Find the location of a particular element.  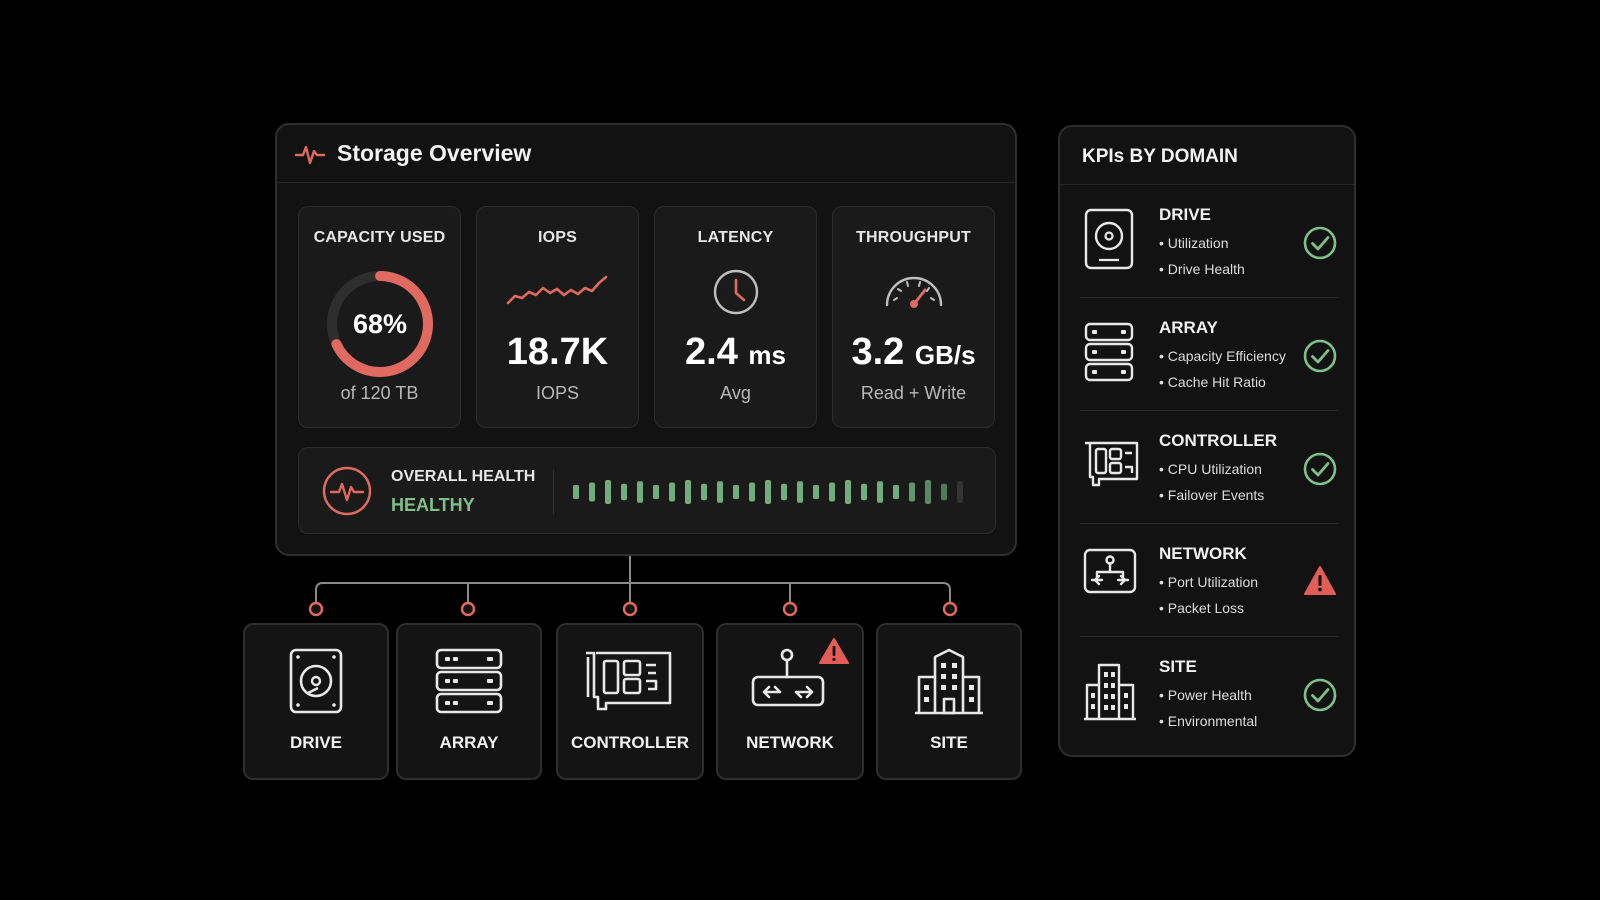

kpi-row-network: NETWORK • Port Utilization • Packet Loss is located at coordinates (1209, 580).